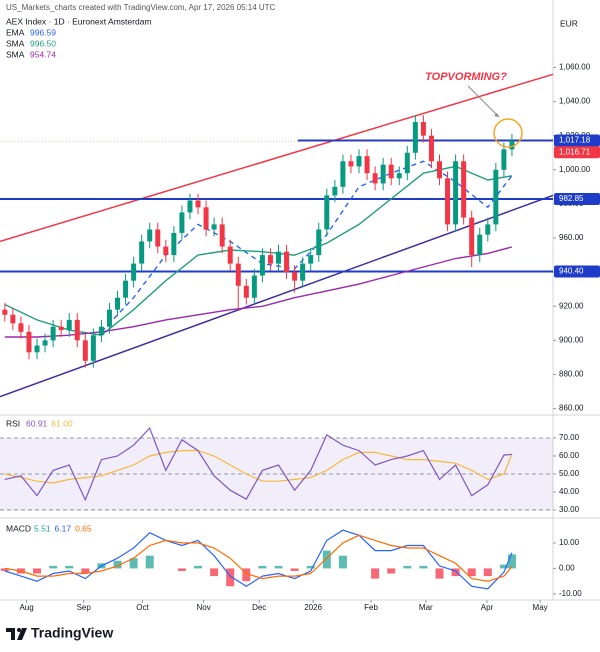  Describe the element at coordinates (142, 607) in the screenshot. I see `x-tick-label: Oct` at that location.